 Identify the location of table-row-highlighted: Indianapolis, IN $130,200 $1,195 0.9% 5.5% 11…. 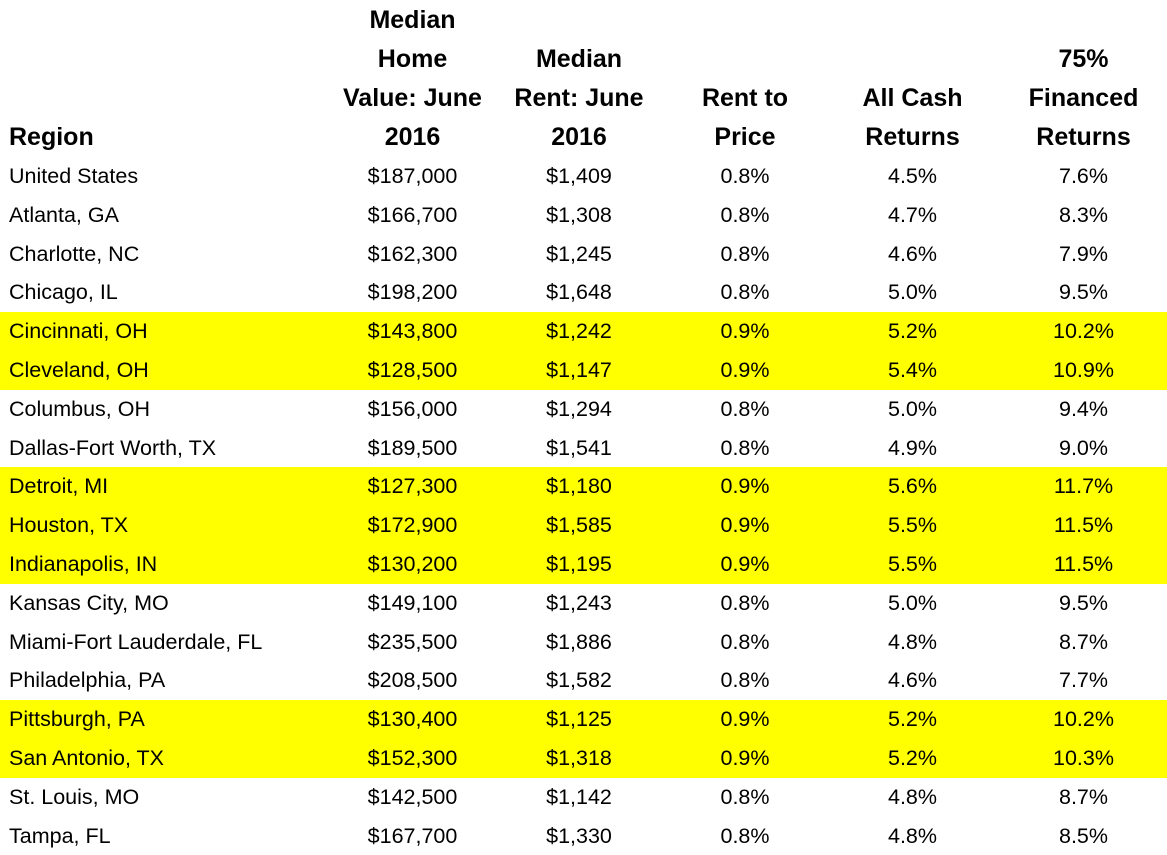
(583, 564).